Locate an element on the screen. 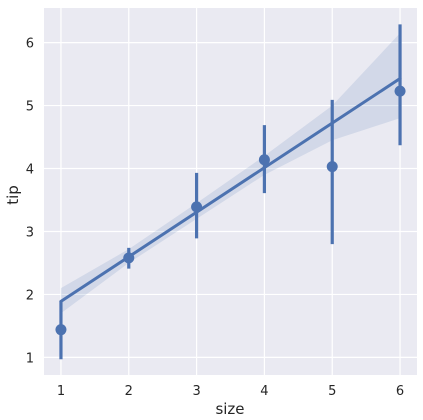 This screenshot has width=423, height=420. x-tick-labels: 1 2 3 4 5 6 is located at coordinates (230, 391).